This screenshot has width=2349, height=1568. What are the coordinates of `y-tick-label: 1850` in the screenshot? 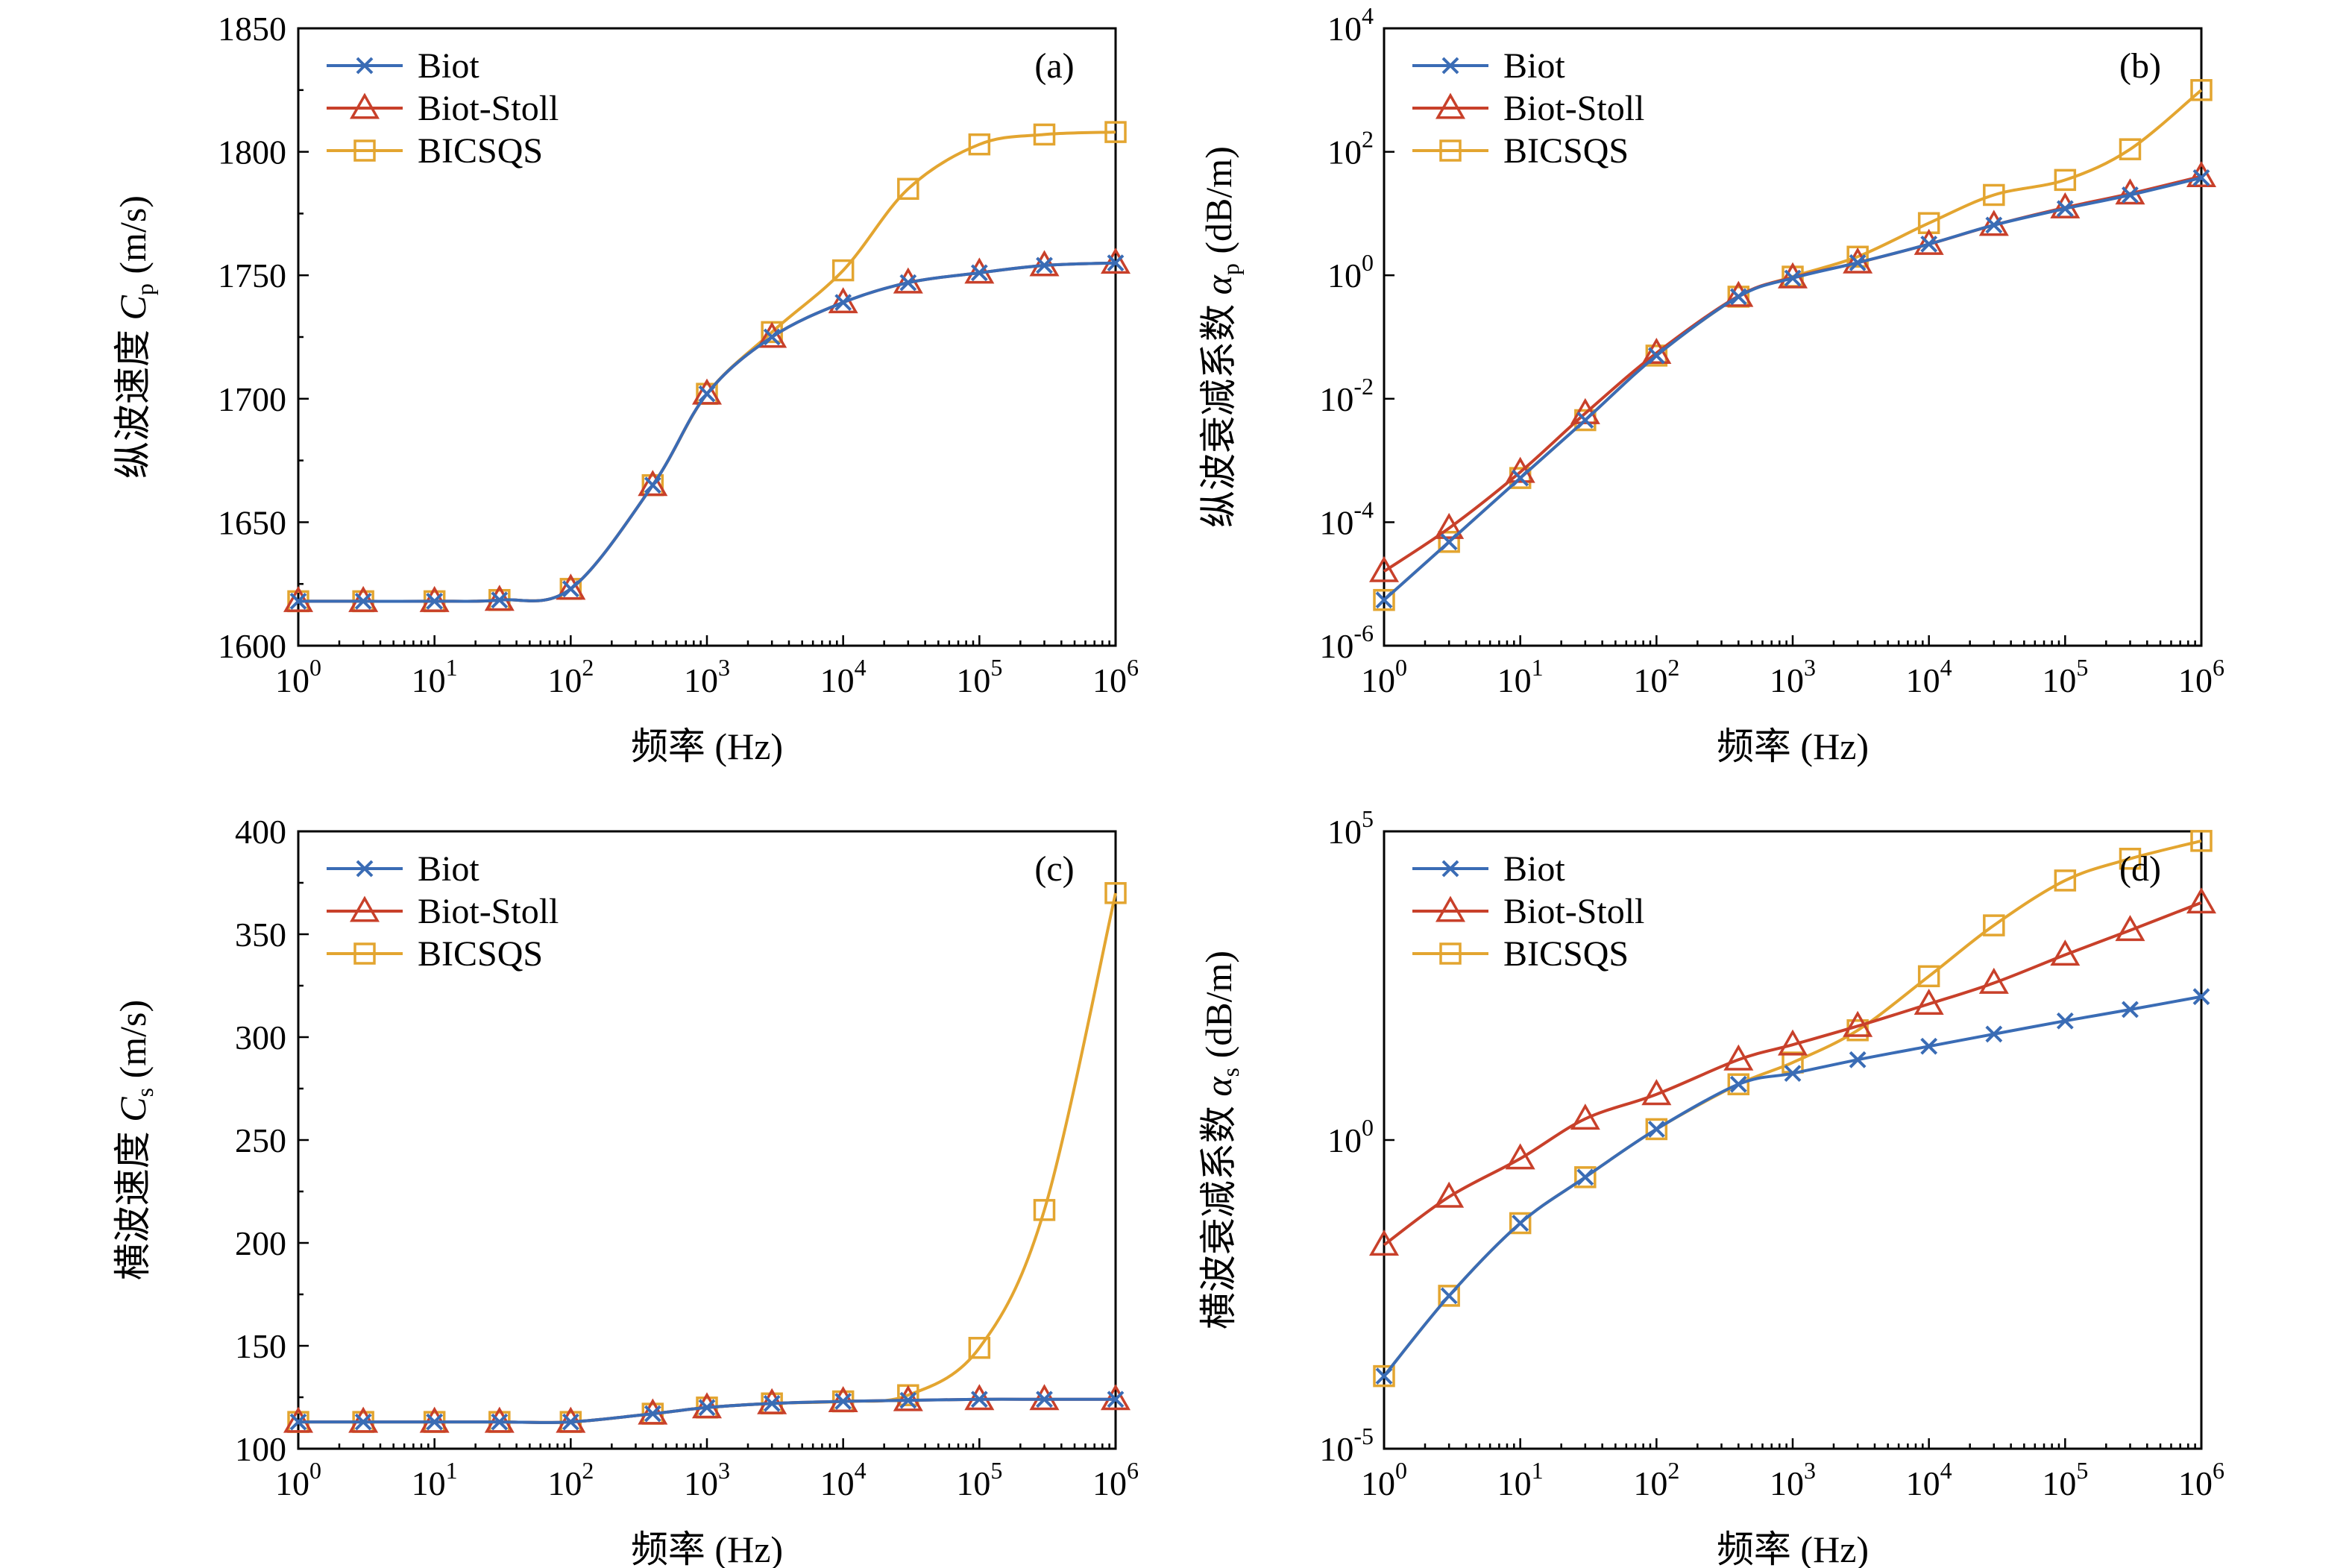 It's located at (252, 29).